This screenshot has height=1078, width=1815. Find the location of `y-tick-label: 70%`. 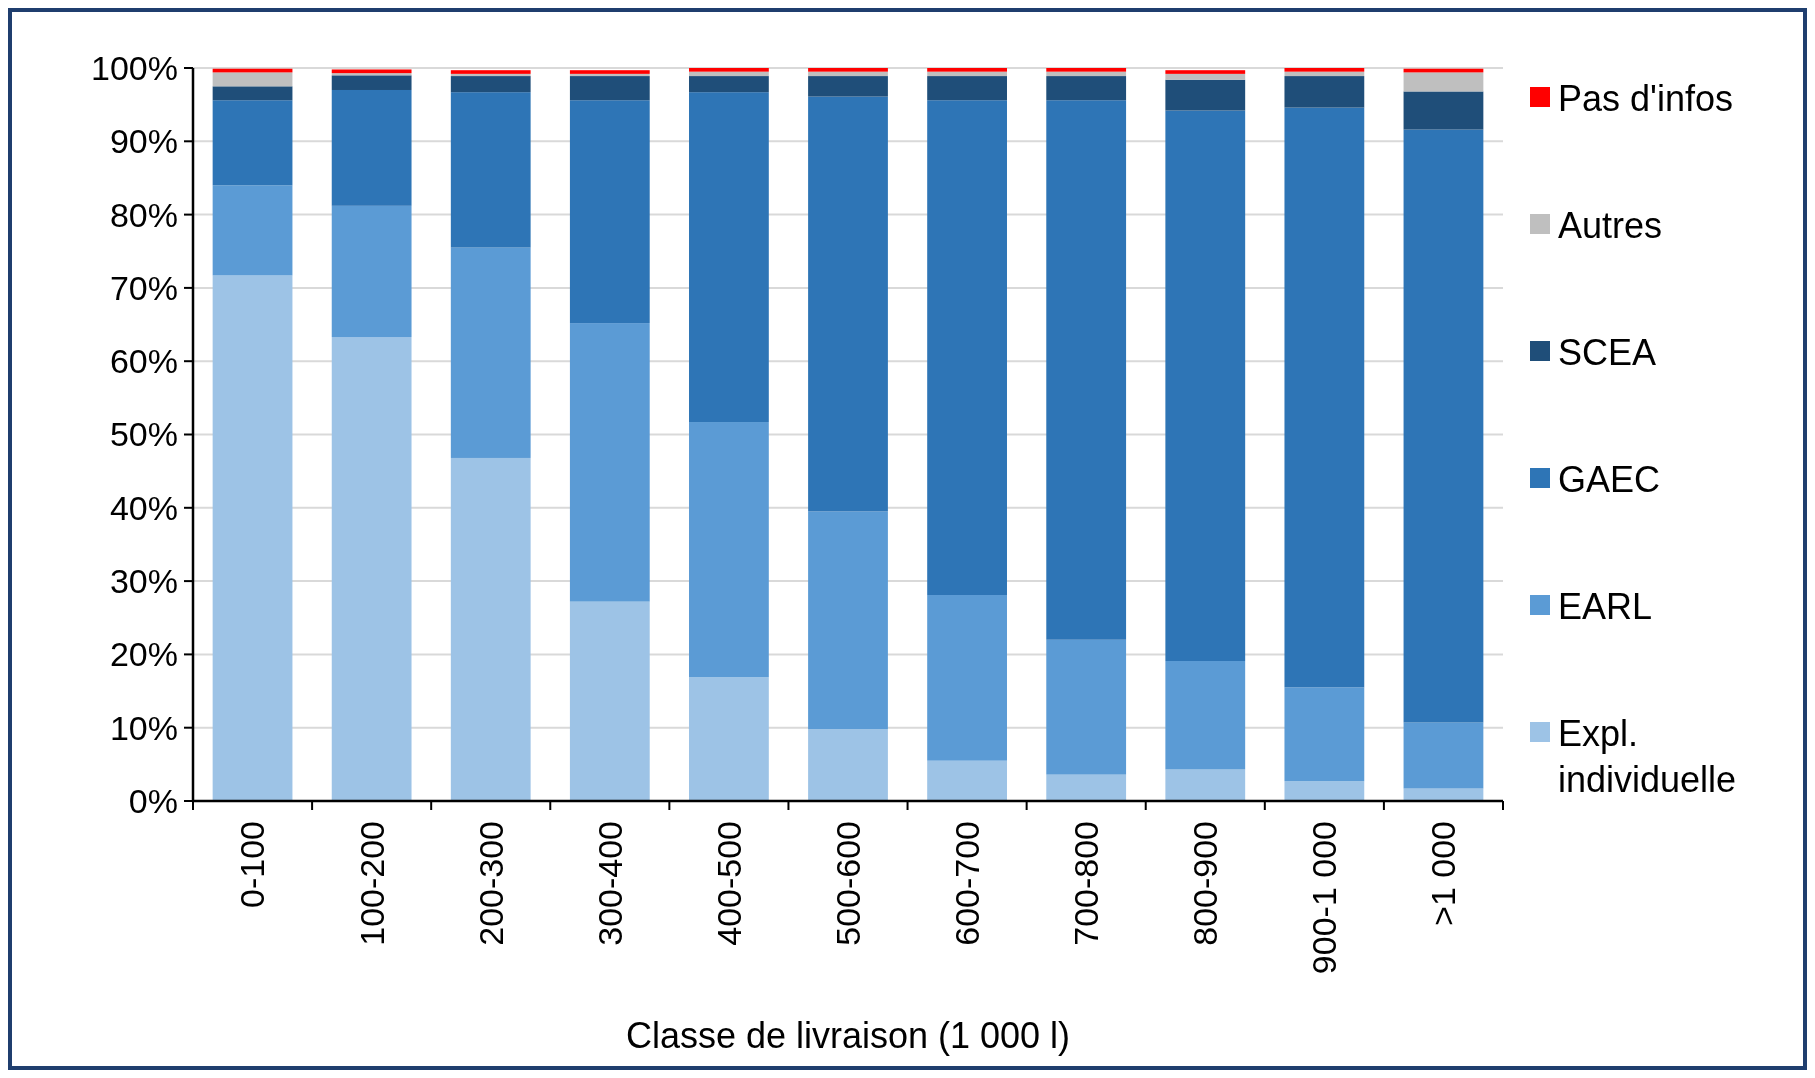

y-tick-label: 70% is located at coordinates (143, 287).